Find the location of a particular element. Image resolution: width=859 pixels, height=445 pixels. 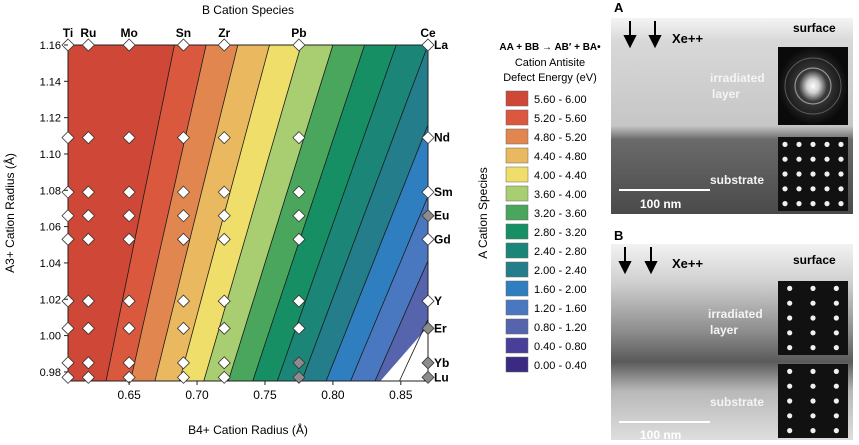

blank-region is located at coordinates (404, 353).